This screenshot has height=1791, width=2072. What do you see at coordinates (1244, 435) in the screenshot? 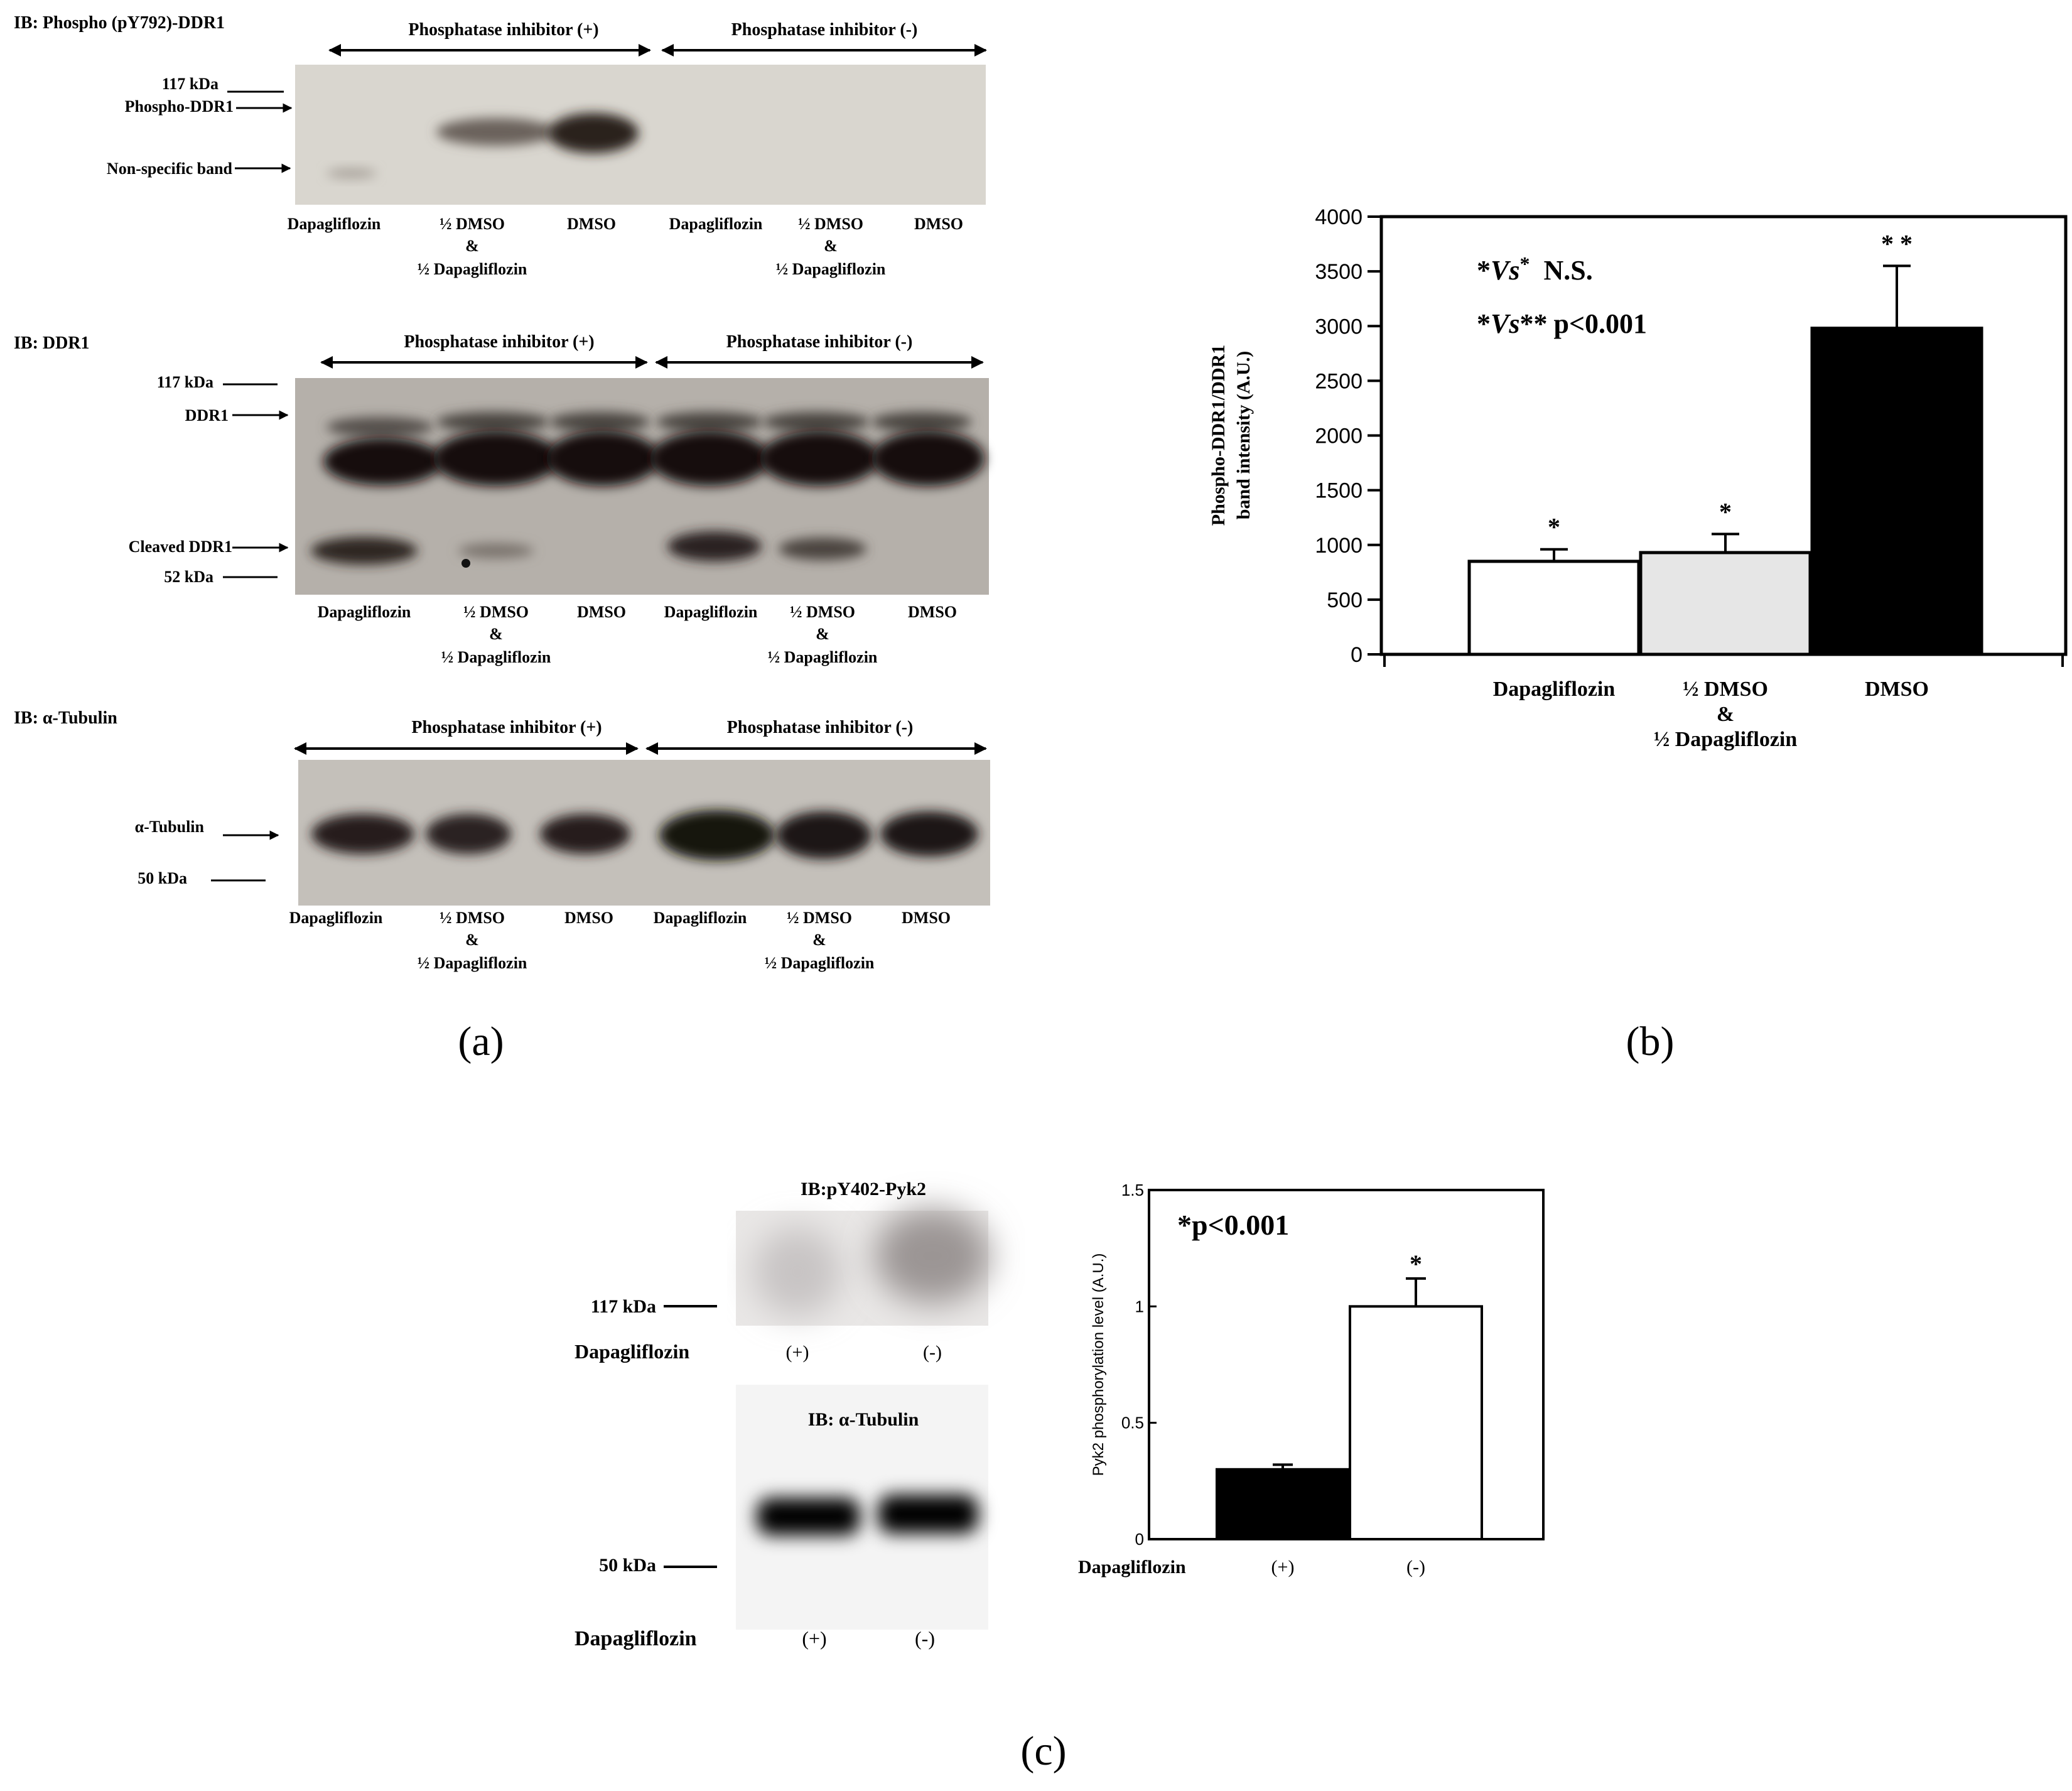
I see `y-axis-label-line2: band intensity (A.U.)` at bounding box center [1244, 435].